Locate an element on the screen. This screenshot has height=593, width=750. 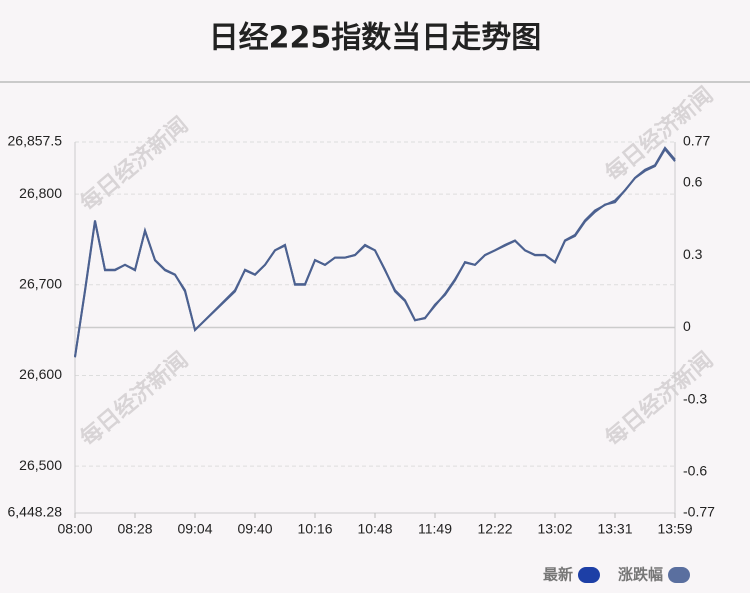
y2-tick-label: -0.6 is located at coordinates (695, 471).